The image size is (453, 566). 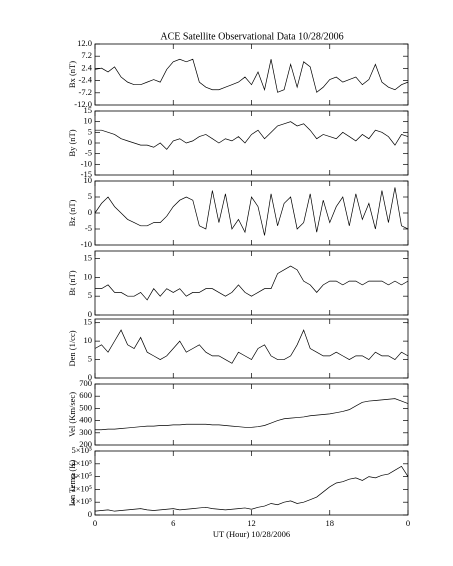 What do you see at coordinates (85, 383) in the screenshot?
I see `y-tick-label: 700` at bounding box center [85, 383].